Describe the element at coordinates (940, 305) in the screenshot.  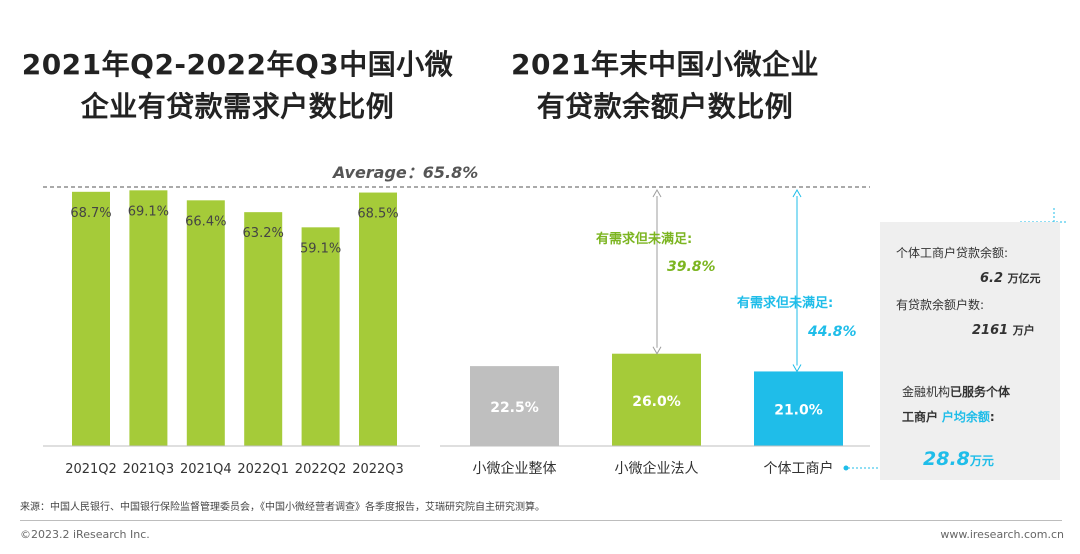
I see `accounts-label: 有贷款余额户数:` at that location.